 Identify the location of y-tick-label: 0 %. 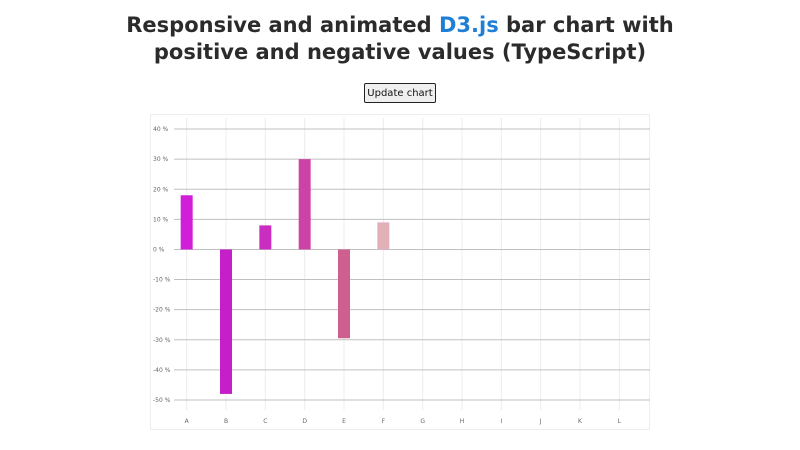
(159, 249).